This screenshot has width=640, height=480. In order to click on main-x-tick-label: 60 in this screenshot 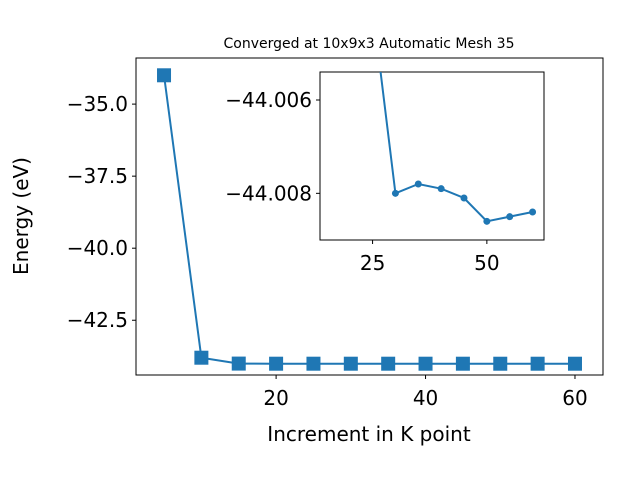, I will do `click(574, 398)`.